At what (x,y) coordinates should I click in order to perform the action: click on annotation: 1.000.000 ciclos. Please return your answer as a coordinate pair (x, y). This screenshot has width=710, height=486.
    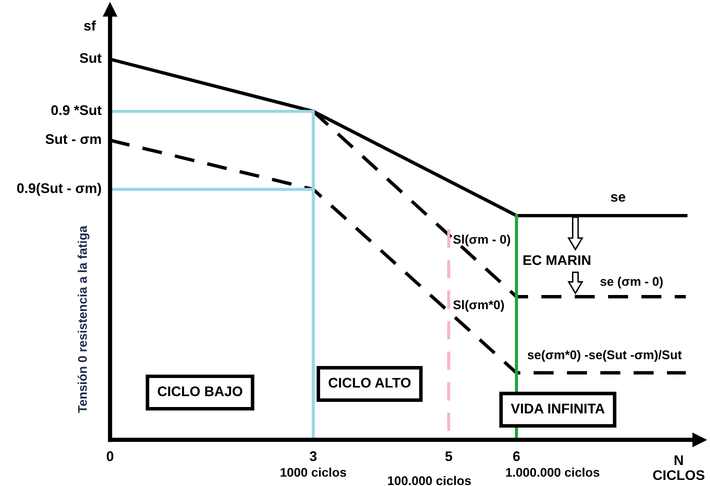
    Looking at the image, I should click on (553, 472).